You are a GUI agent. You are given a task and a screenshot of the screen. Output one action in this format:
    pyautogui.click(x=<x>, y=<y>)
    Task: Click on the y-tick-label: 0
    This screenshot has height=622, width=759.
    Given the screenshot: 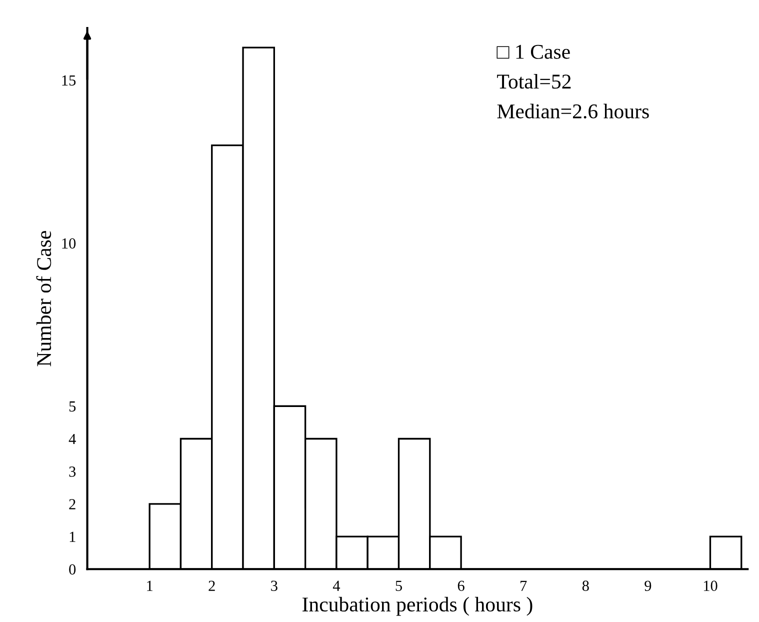 What is the action you would take?
    pyautogui.click(x=72, y=569)
    